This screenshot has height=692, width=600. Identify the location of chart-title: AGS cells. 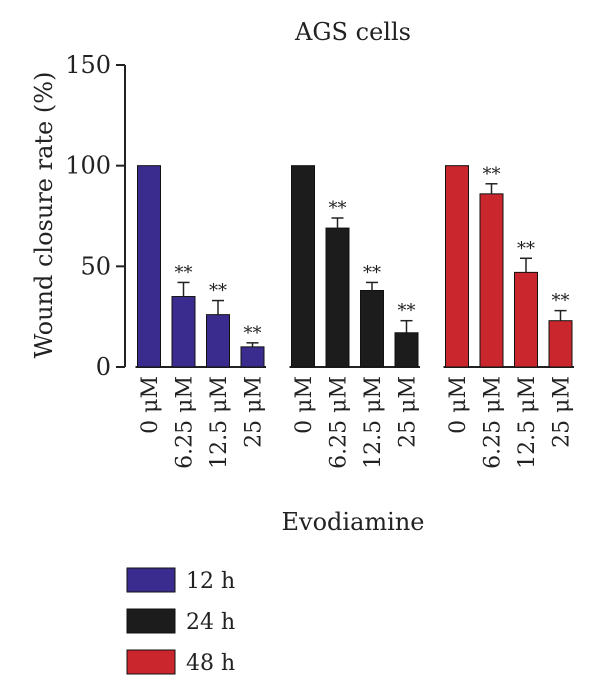
(352, 32).